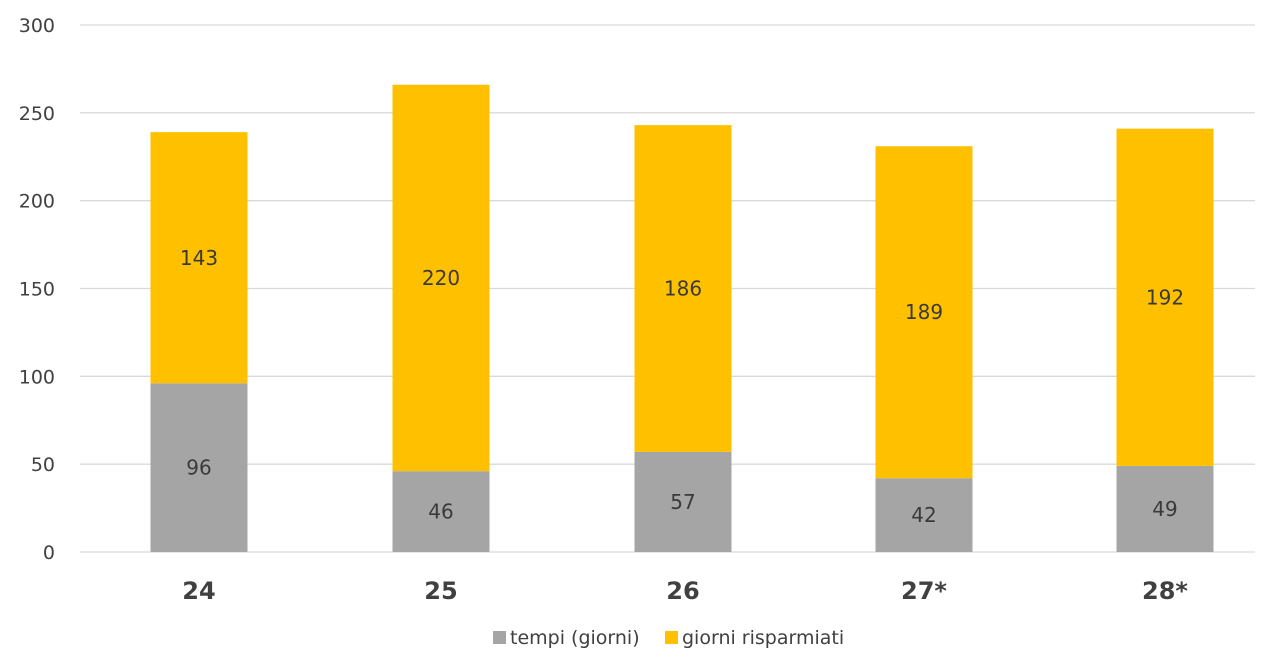  I want to click on data-label: 143, so click(199, 258).